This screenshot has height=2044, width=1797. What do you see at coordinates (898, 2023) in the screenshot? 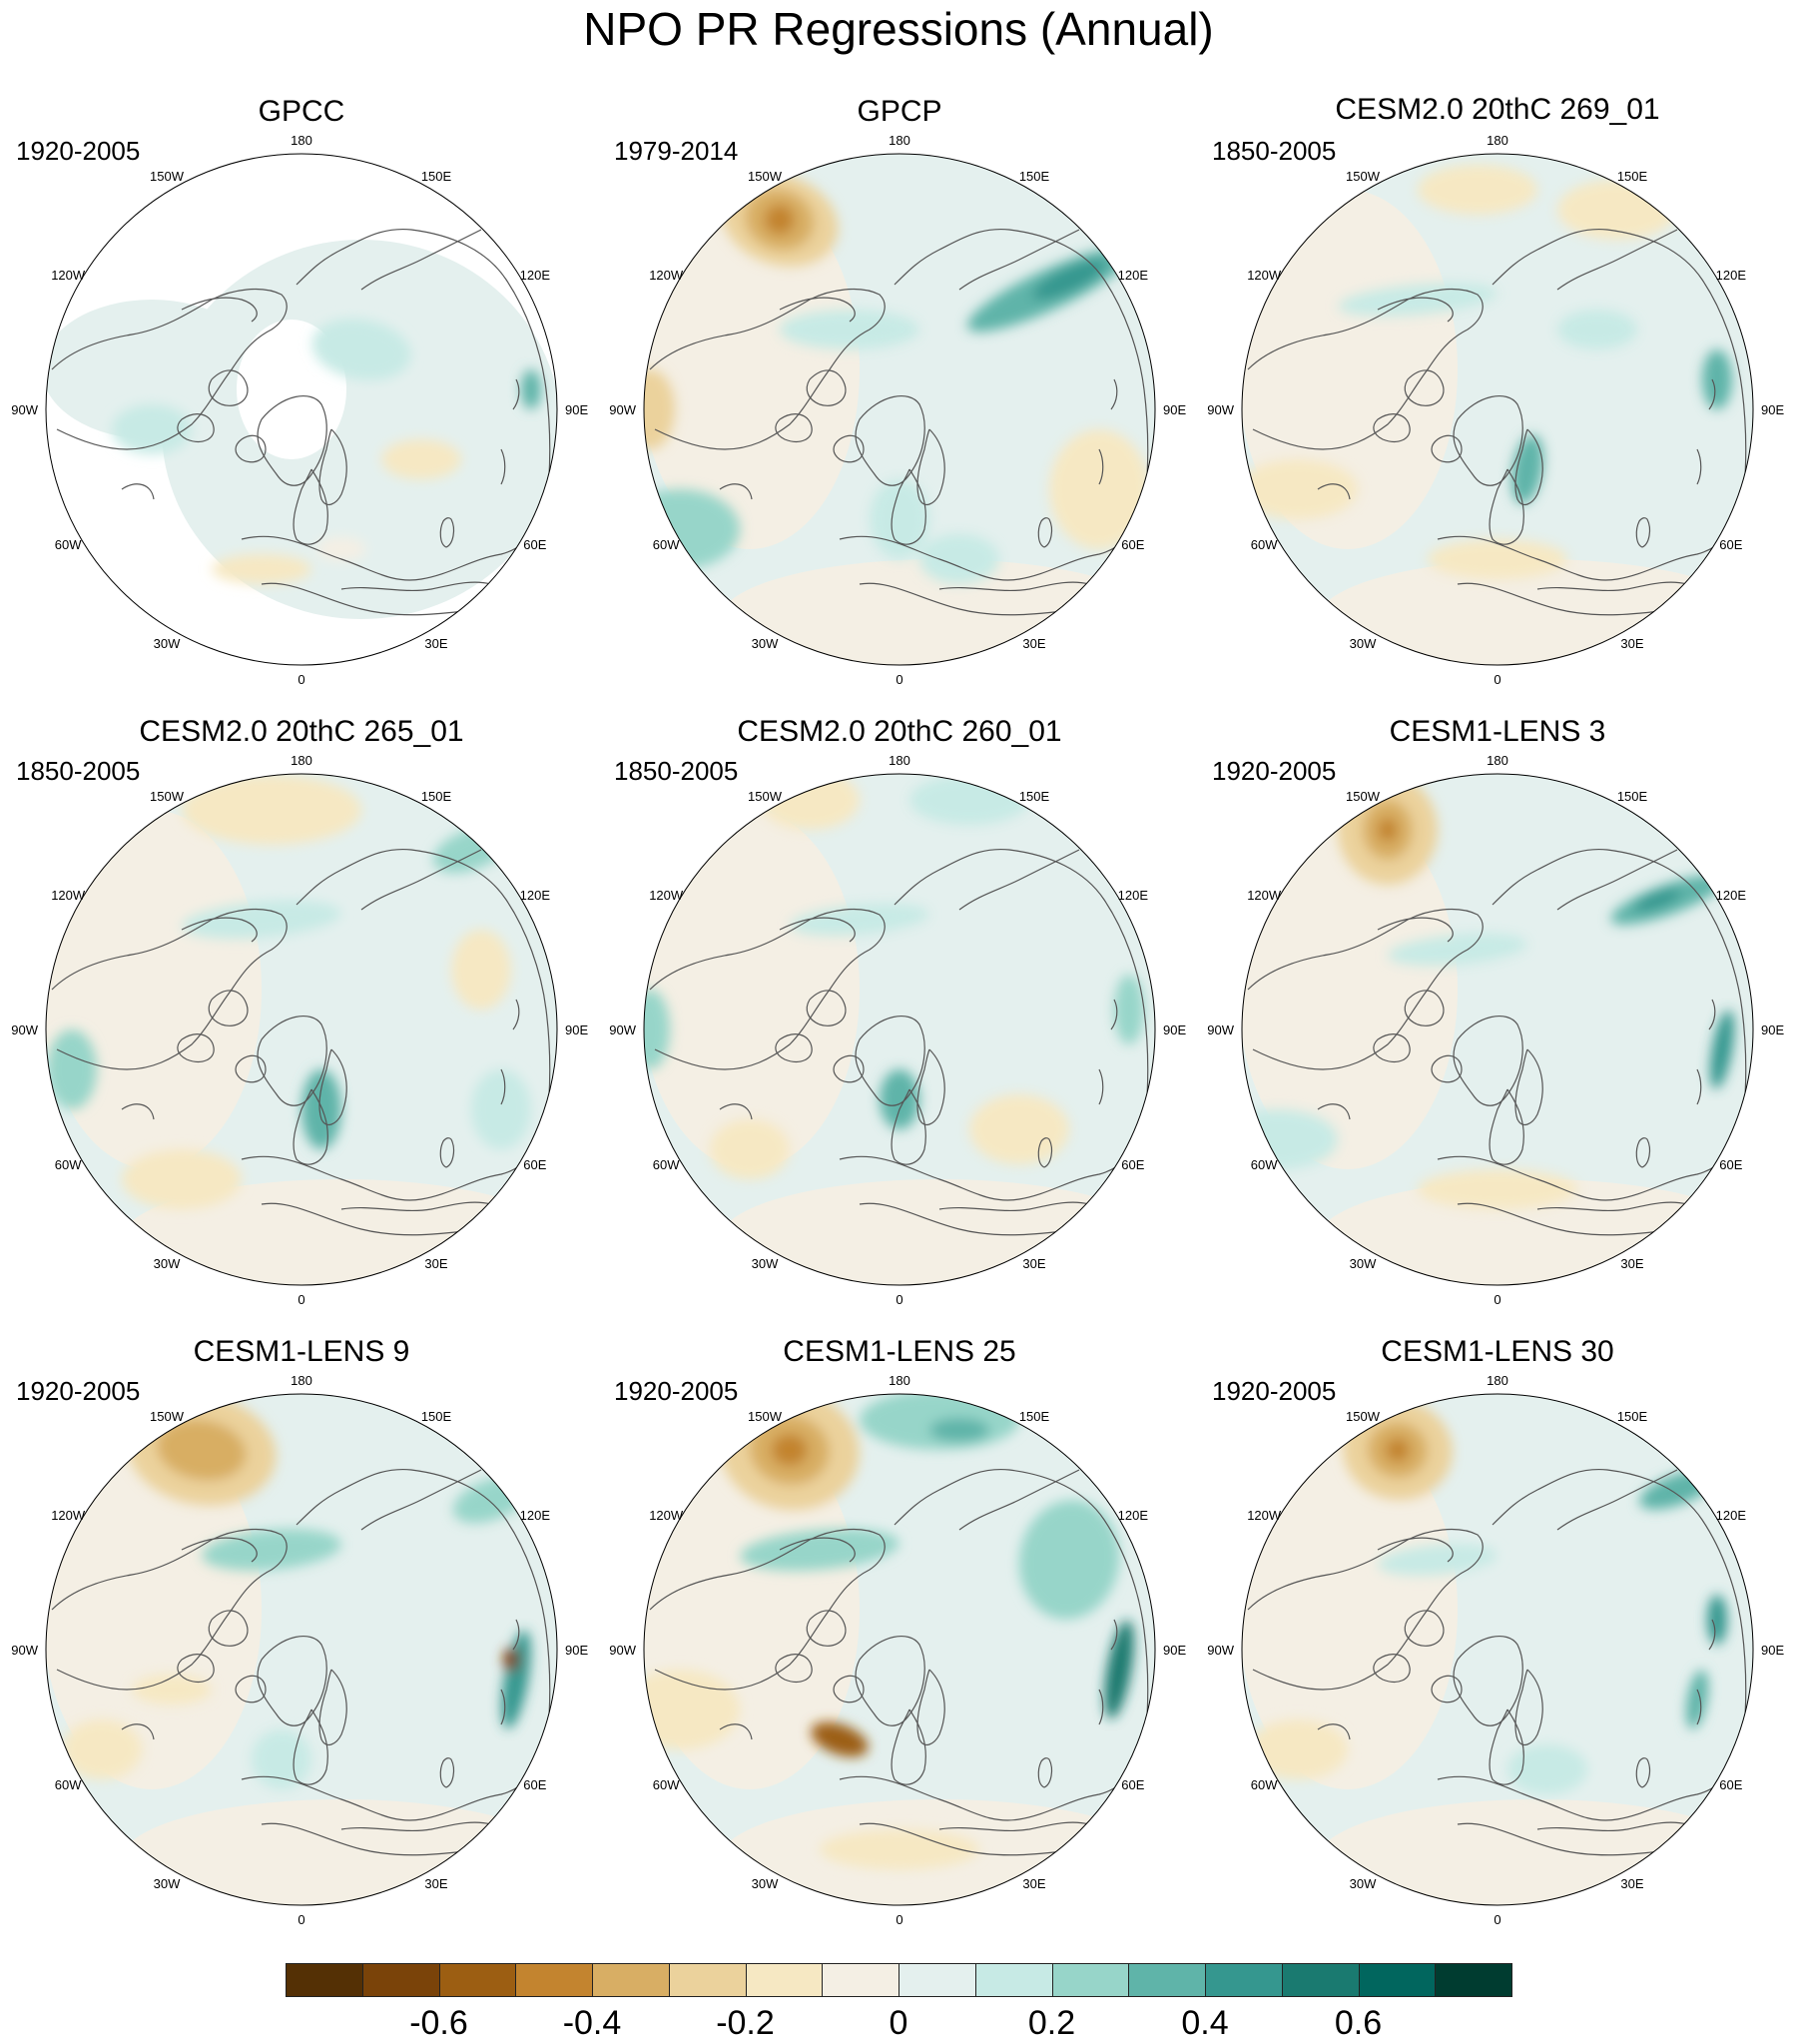
I see `colorbar-tick-label: 0` at bounding box center [898, 2023].